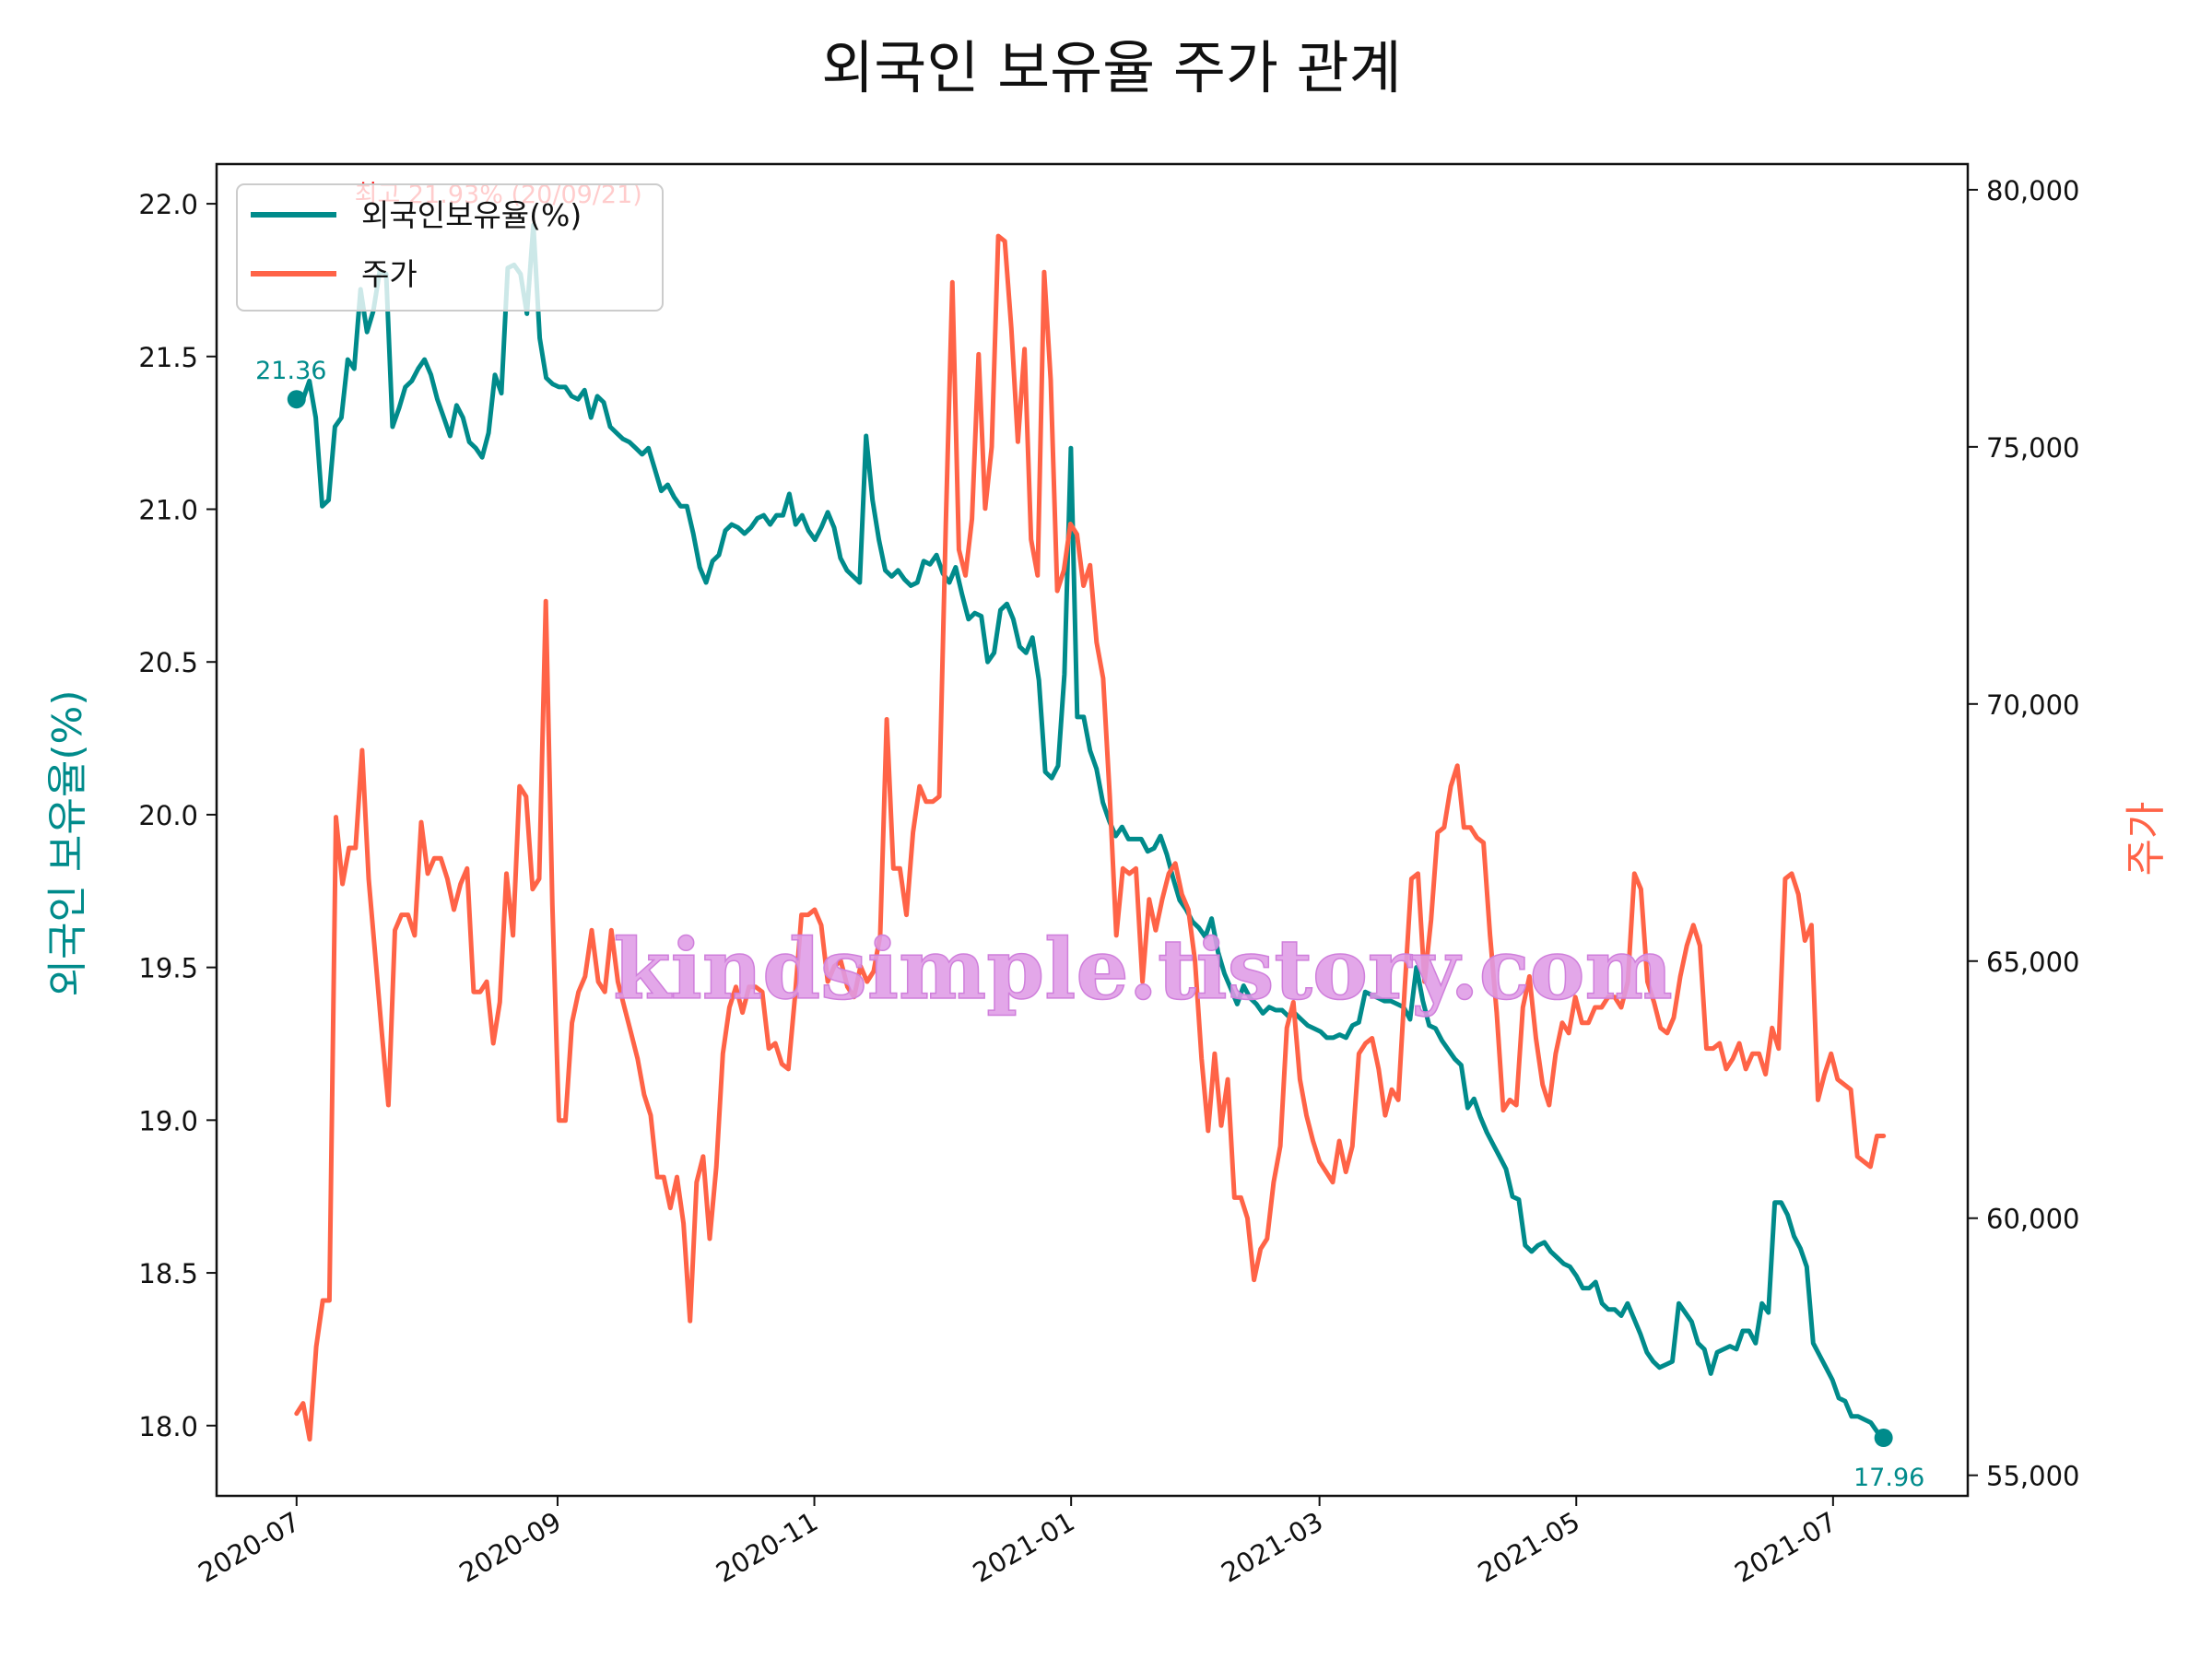 This screenshot has height=1659, width=2212. I want to click on y-left-tick-label: 18.0, so click(168, 1426).